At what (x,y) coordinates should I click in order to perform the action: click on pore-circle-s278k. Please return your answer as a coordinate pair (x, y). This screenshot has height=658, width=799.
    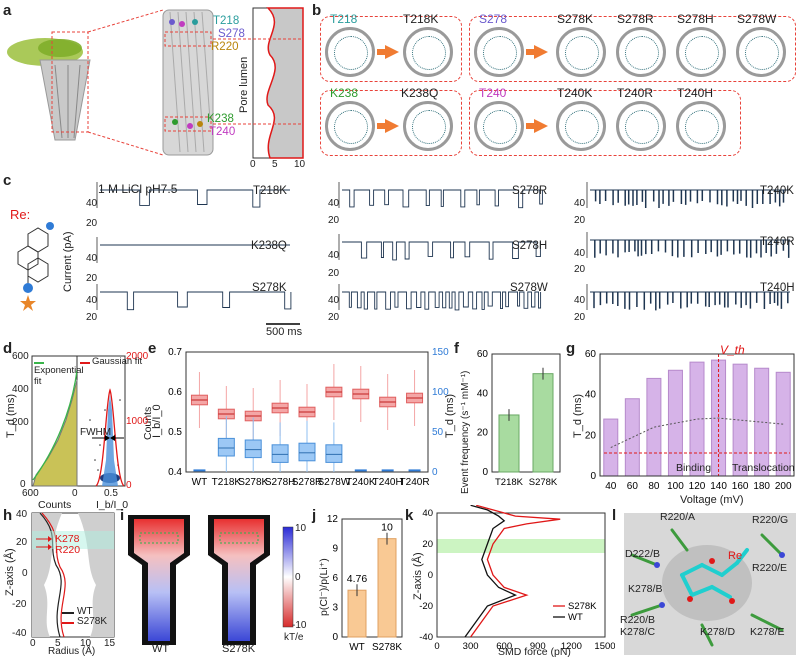
    Looking at the image, I should click on (581, 52).